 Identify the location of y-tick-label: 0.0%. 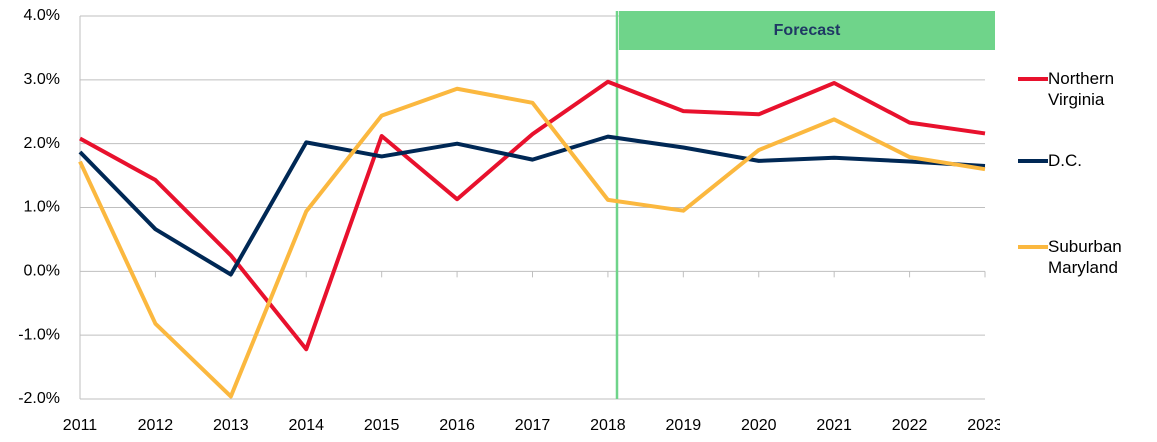
(42, 271).